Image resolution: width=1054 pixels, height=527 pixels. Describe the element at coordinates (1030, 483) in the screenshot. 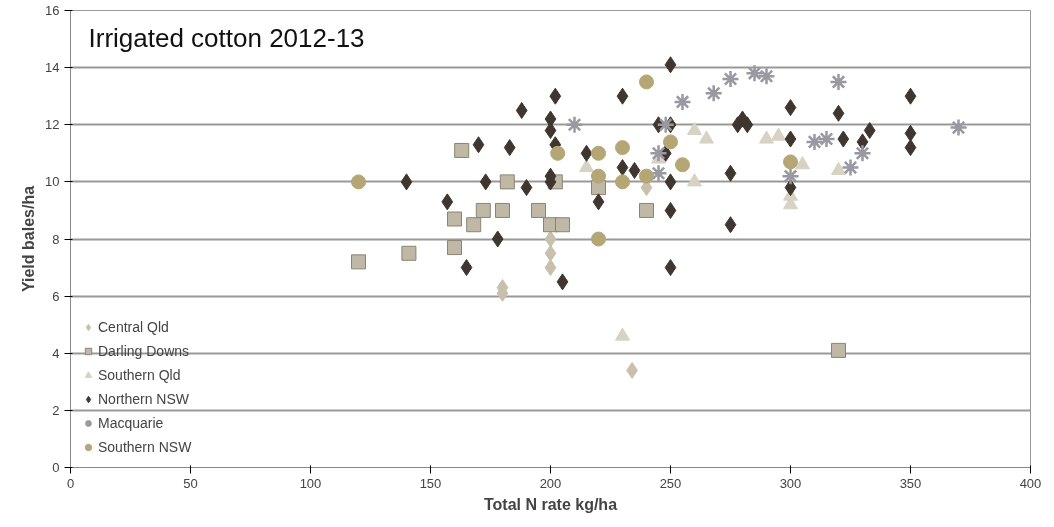

I see `x-tick-label: 400` at that location.